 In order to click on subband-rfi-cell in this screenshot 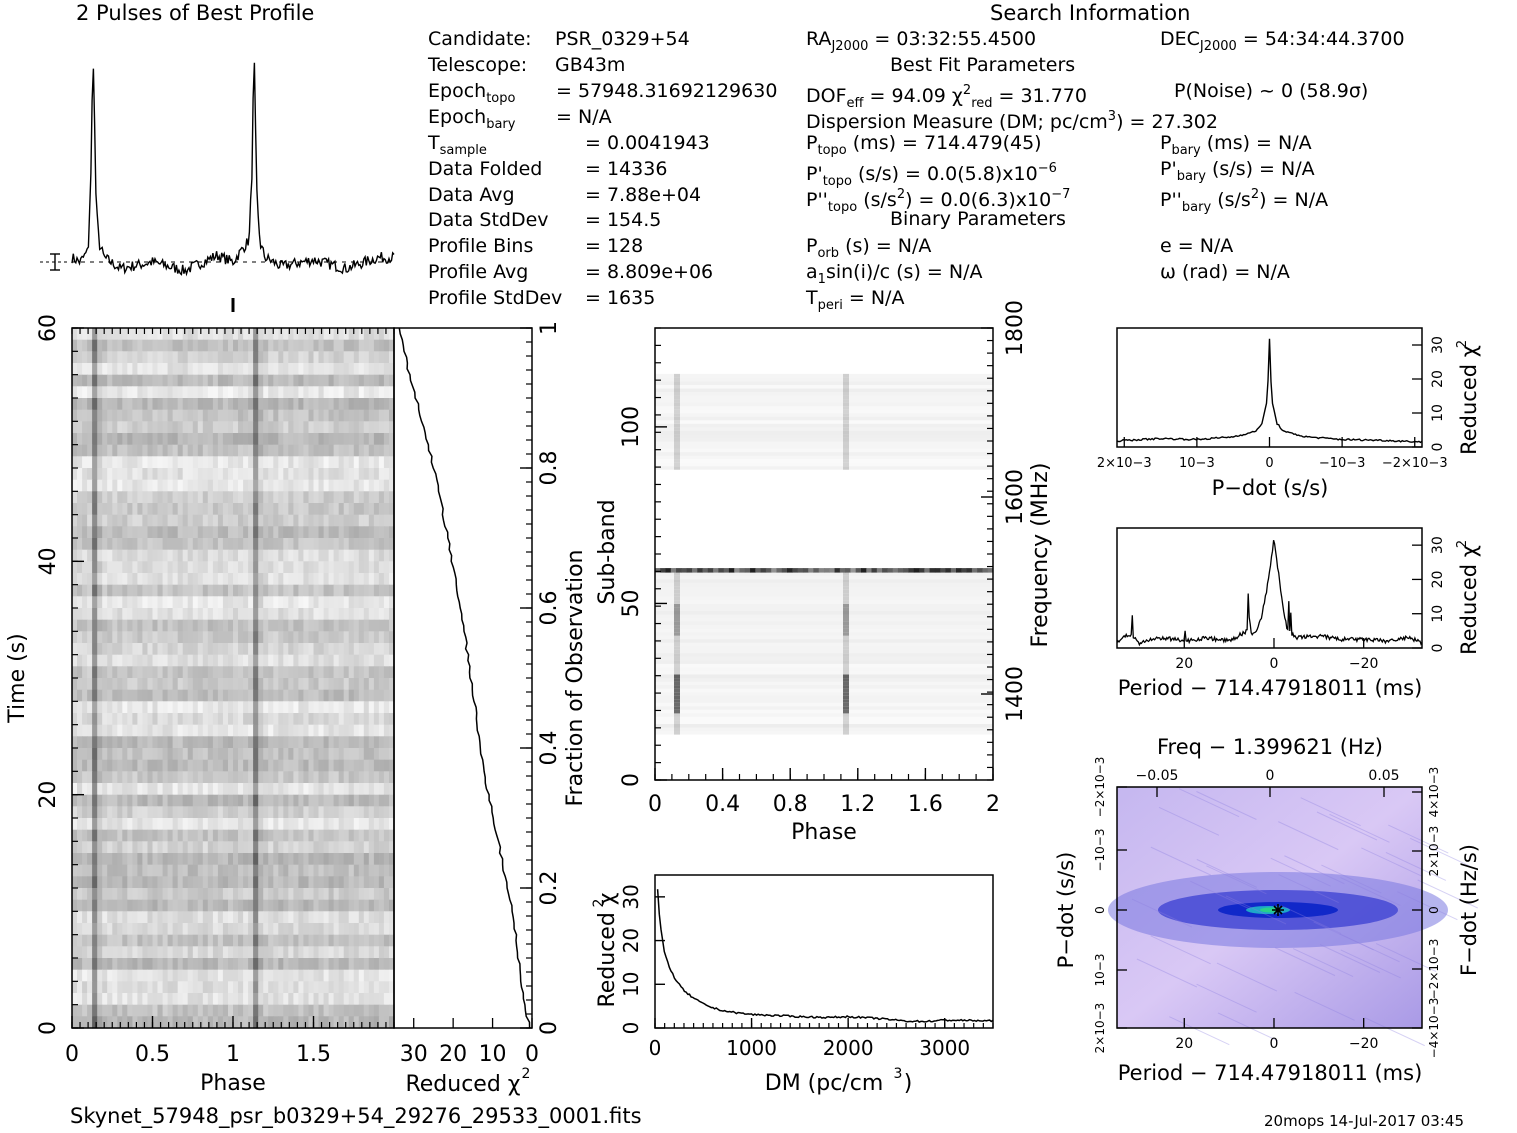, I will do `click(800, 570)`.